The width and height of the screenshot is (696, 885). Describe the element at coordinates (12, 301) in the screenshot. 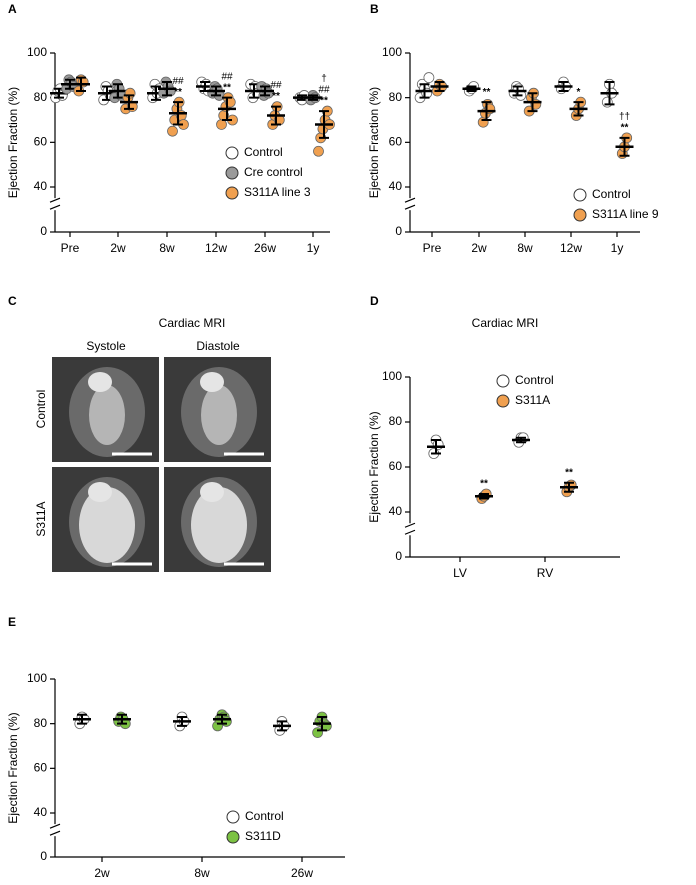

I see `panel-label: C` at that location.